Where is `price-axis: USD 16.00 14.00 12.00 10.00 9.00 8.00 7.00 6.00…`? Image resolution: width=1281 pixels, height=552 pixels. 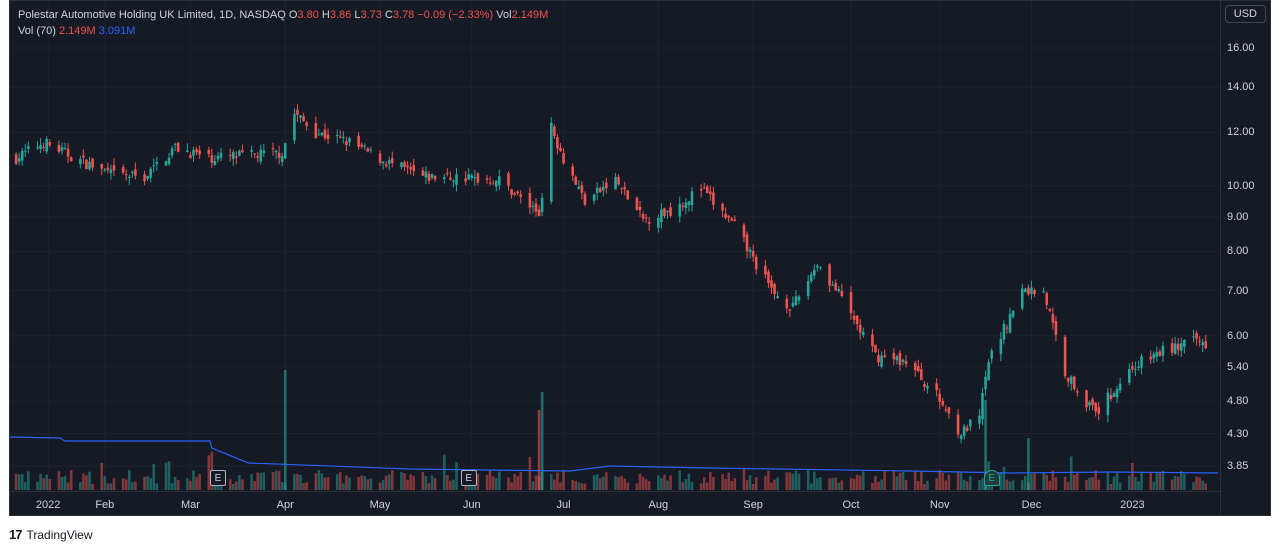 price-axis: USD 16.00 14.00 12.00 10.00 9.00 8.00 7.00 6.00… is located at coordinates (1245, 258).